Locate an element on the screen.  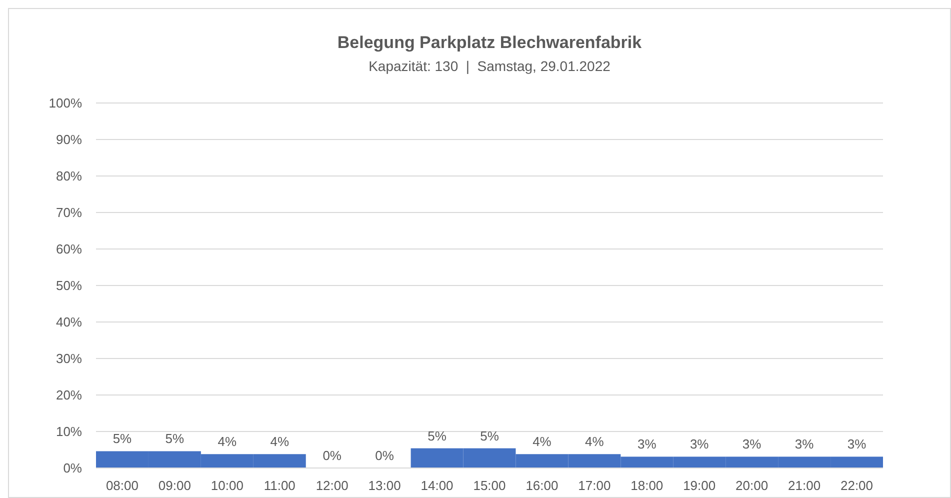
y-tick-label: 70% is located at coordinates (69, 212).